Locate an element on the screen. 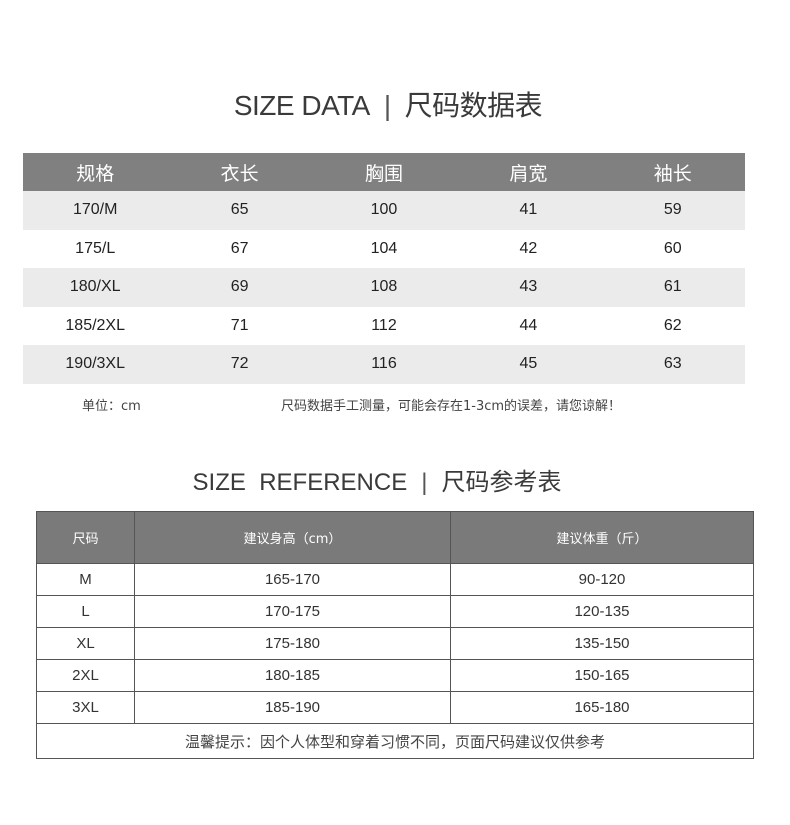 The width and height of the screenshot is (790, 825). table-cell: 116 is located at coordinates (384, 364).